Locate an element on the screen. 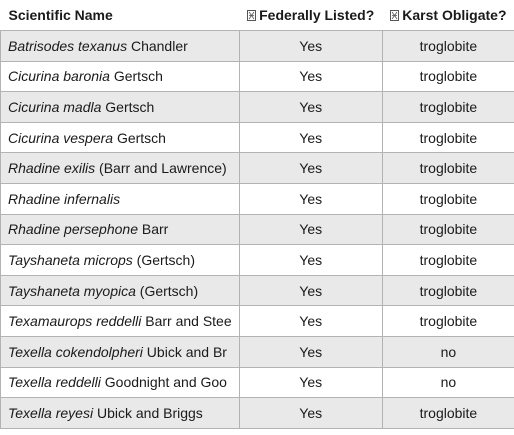  species-name: Batrisodes texanus is located at coordinates (68, 45).